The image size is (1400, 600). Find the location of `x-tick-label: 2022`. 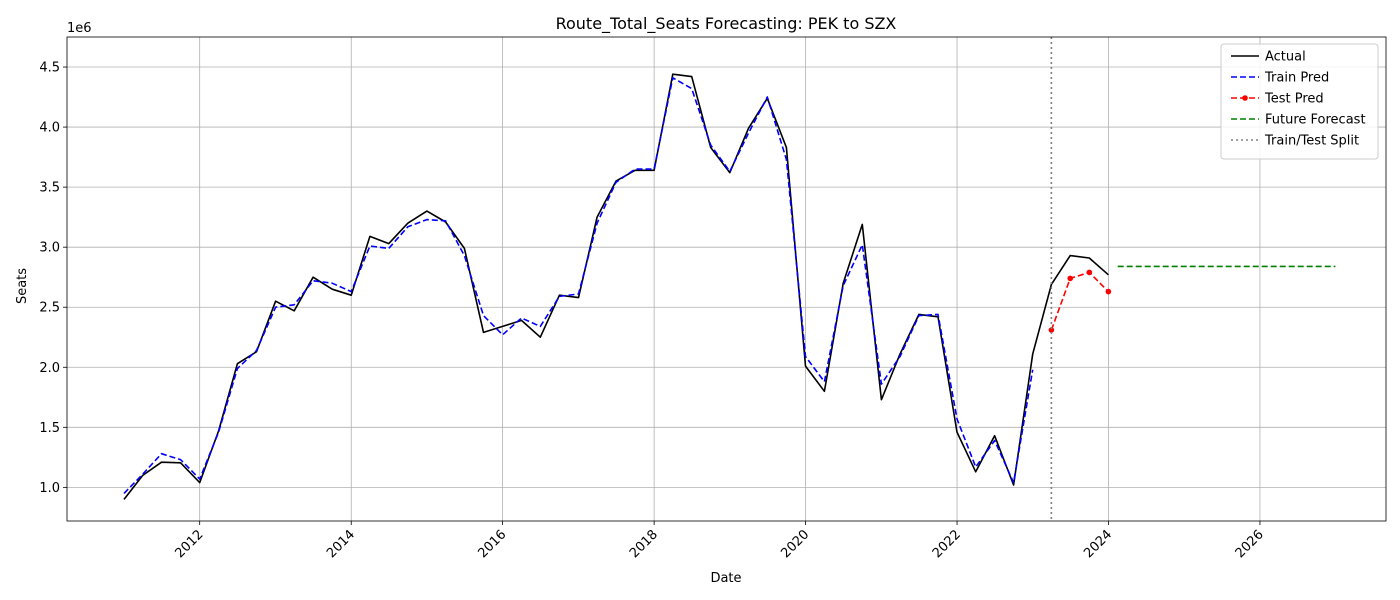

x-tick-label: 2022 is located at coordinates (947, 544).